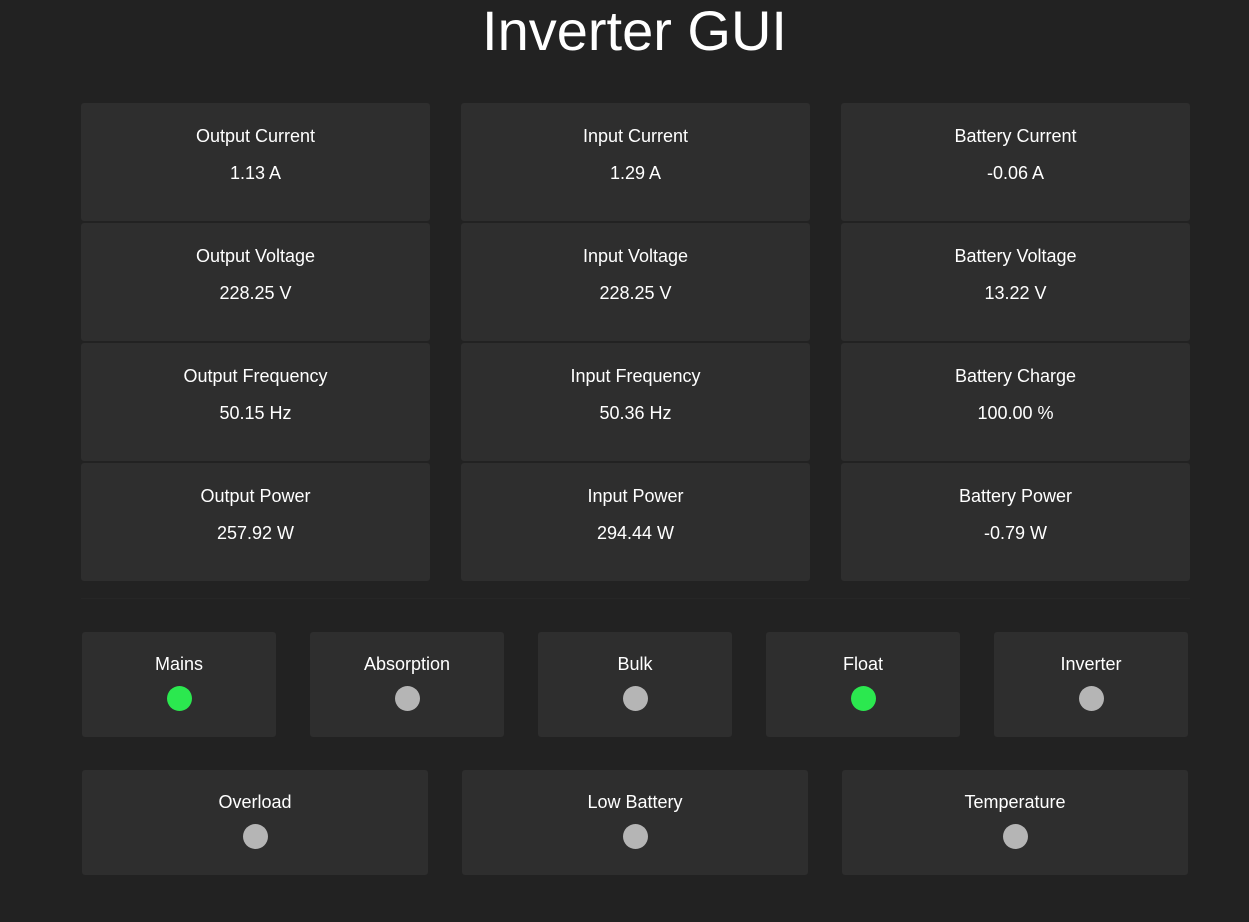 This screenshot has height=922, width=1249. What do you see at coordinates (255, 402) in the screenshot?
I see `metric-card-output-frequency: Output Frequency 50.15 Hz` at bounding box center [255, 402].